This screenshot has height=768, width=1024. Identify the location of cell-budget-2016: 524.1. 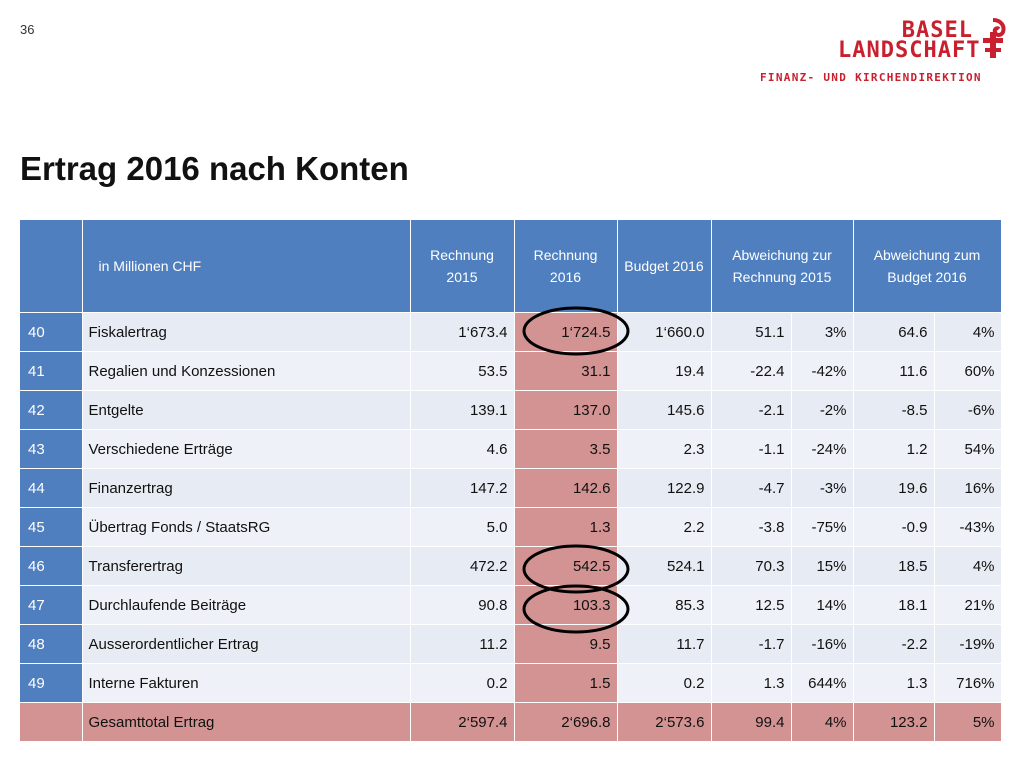
(664, 566).